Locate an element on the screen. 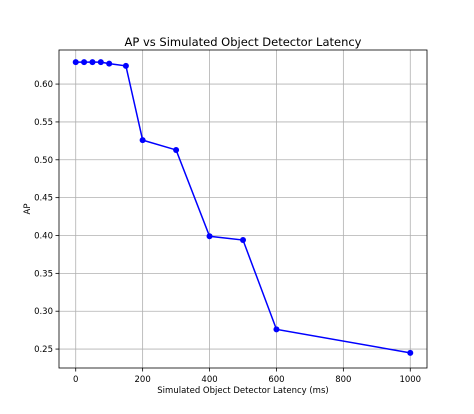 The height and width of the screenshot is (414, 474). y-tick-label: 0.60 is located at coordinates (43, 85).